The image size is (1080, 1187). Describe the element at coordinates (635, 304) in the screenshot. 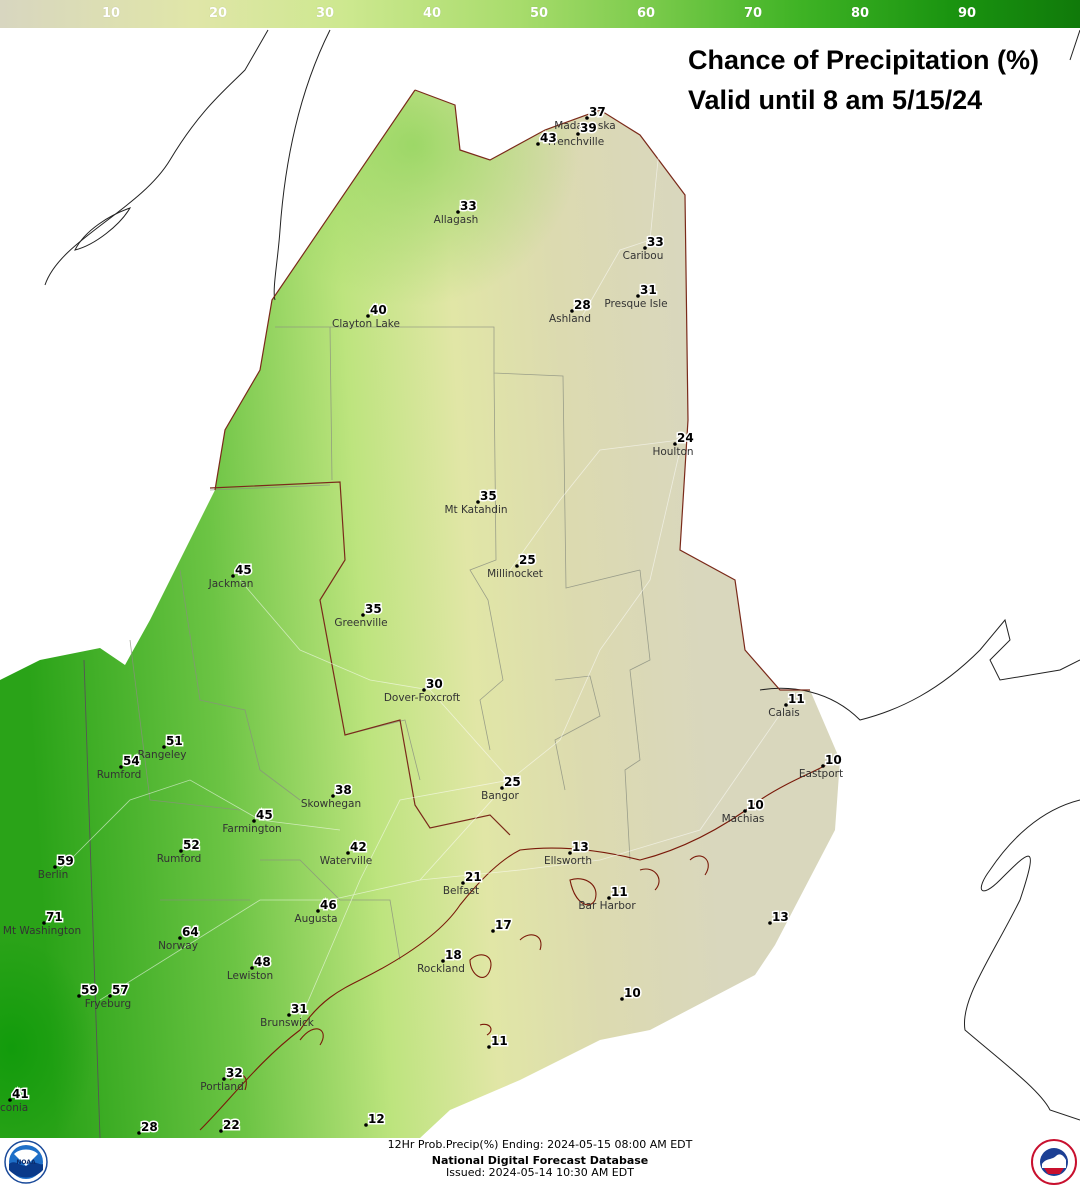

I see `station-name: Presque Isle` at that location.